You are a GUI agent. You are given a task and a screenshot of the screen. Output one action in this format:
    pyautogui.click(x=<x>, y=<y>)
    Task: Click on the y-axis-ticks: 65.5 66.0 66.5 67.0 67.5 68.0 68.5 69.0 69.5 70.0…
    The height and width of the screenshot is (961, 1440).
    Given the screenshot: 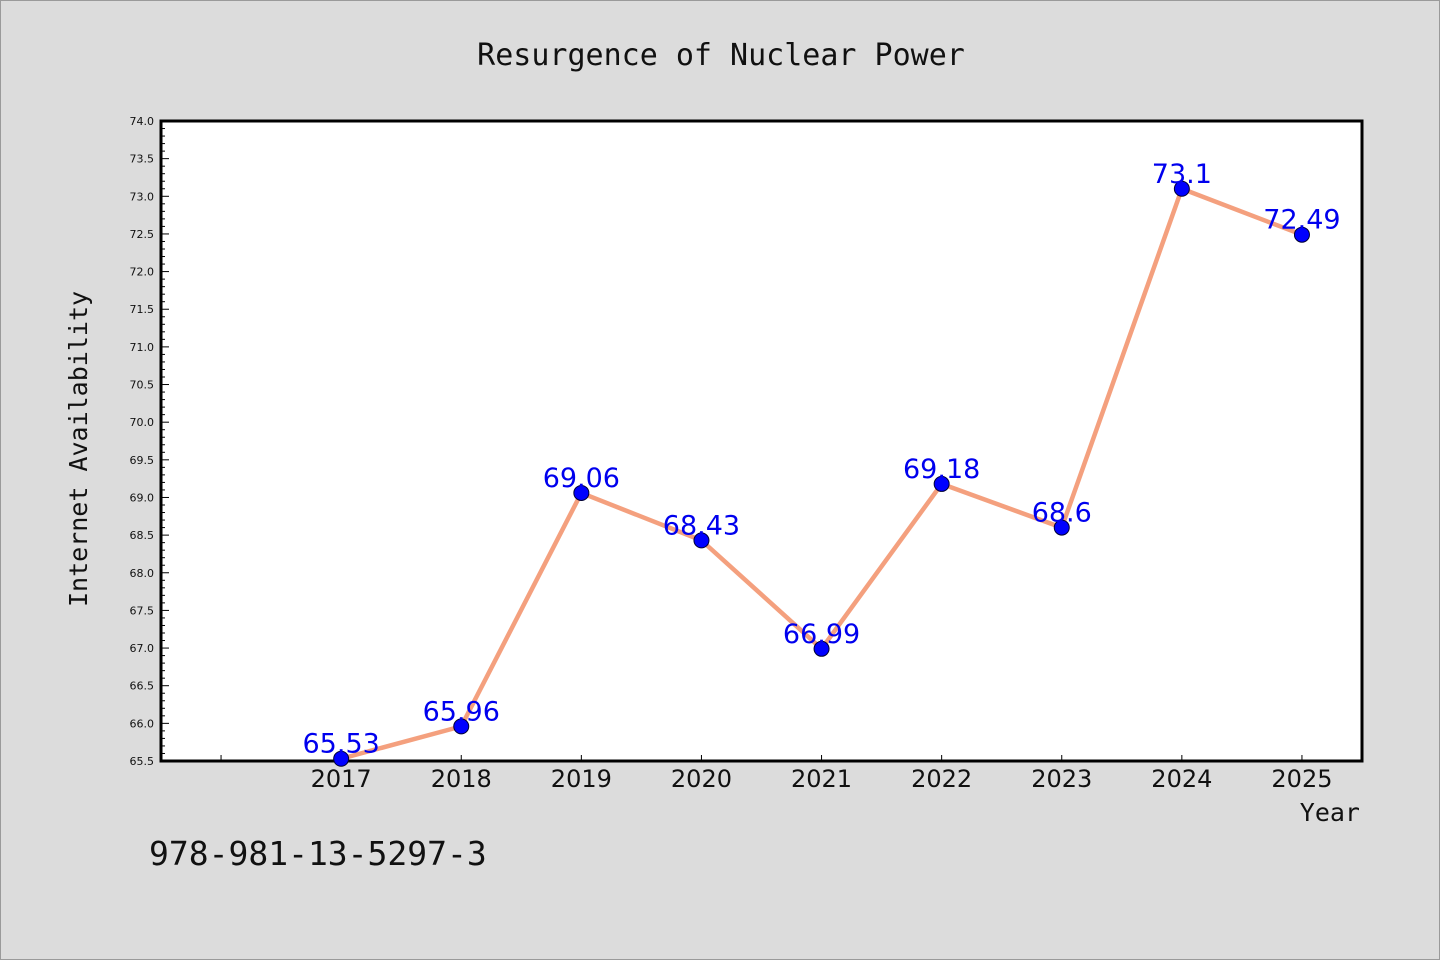 What is the action you would take?
    pyautogui.click(x=149, y=441)
    